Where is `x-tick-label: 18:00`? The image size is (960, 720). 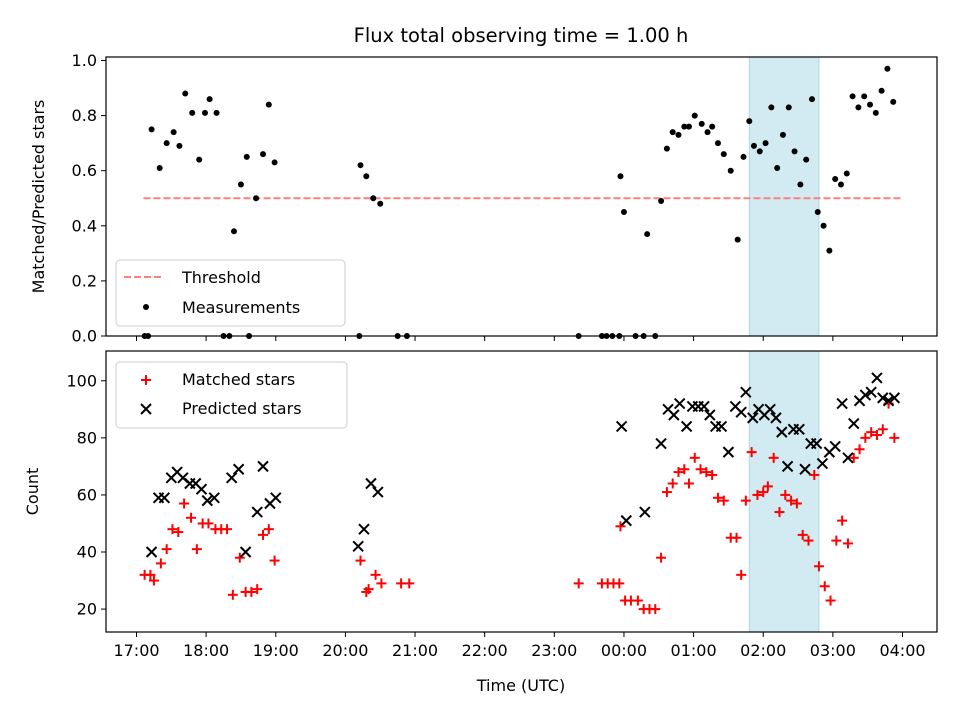 x-tick-label: 18:00 is located at coordinates (206, 650).